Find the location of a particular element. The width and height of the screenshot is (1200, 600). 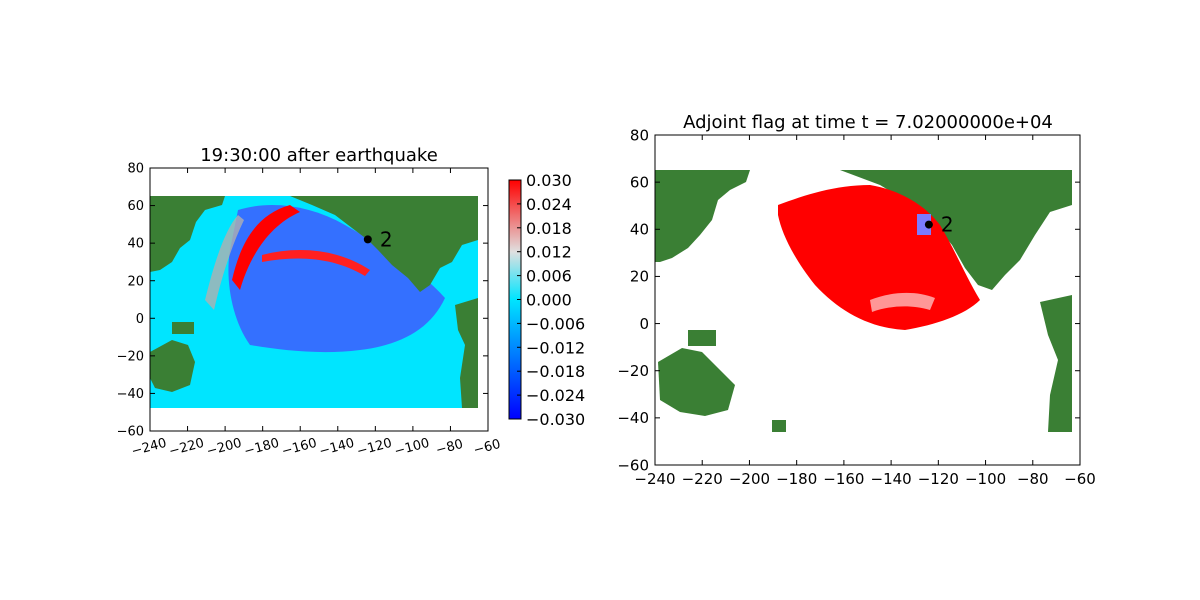

colorbar-tick-label: 0.012 is located at coordinates (549, 252).